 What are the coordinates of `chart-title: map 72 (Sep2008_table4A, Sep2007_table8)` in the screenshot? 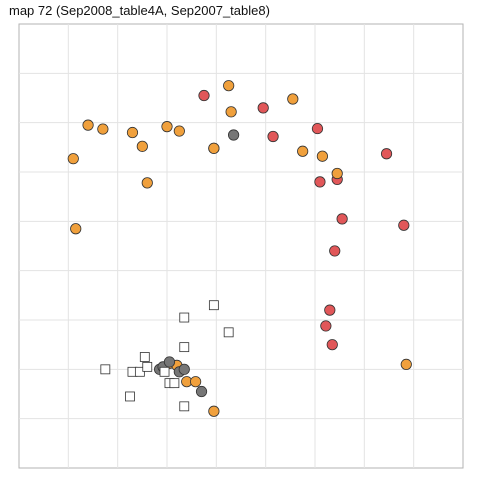 It's located at (139, 10).